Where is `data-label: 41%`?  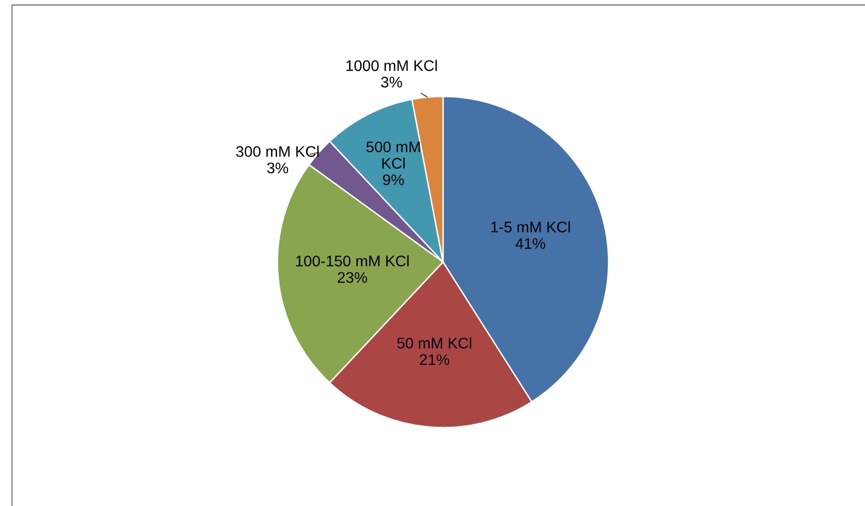 data-label: 41% is located at coordinates (531, 243).